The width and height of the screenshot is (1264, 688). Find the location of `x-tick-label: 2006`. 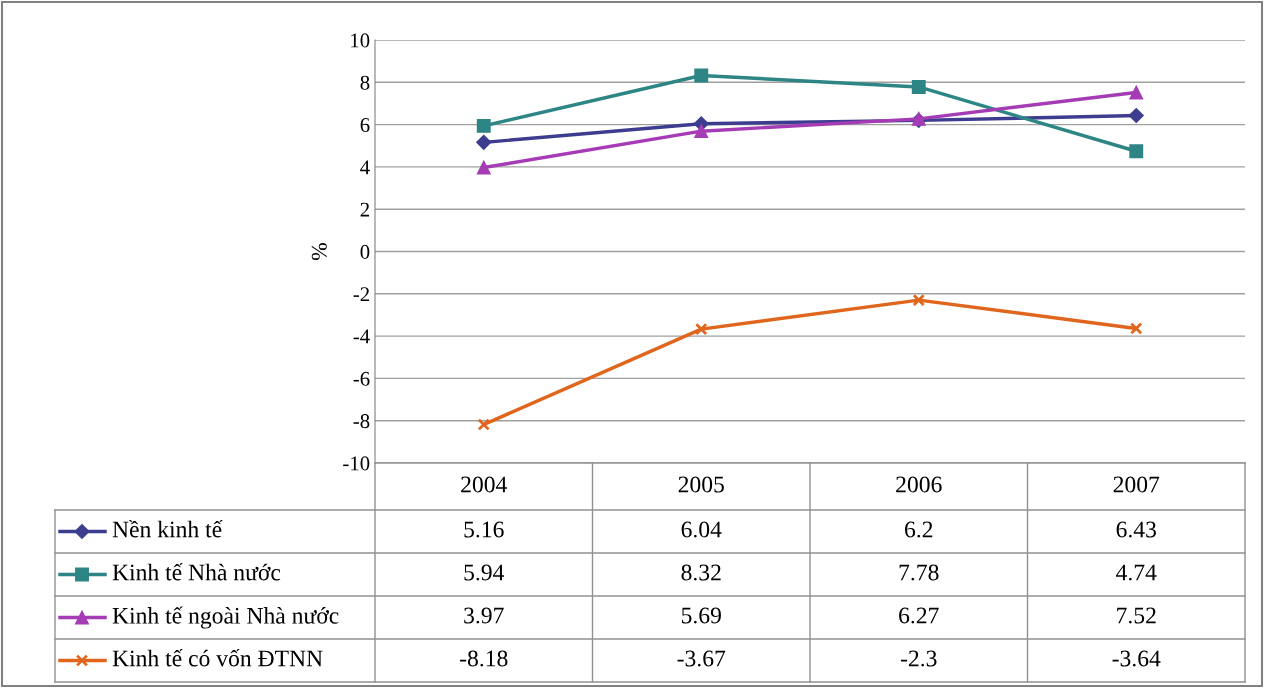

x-tick-label: 2006 is located at coordinates (919, 484).